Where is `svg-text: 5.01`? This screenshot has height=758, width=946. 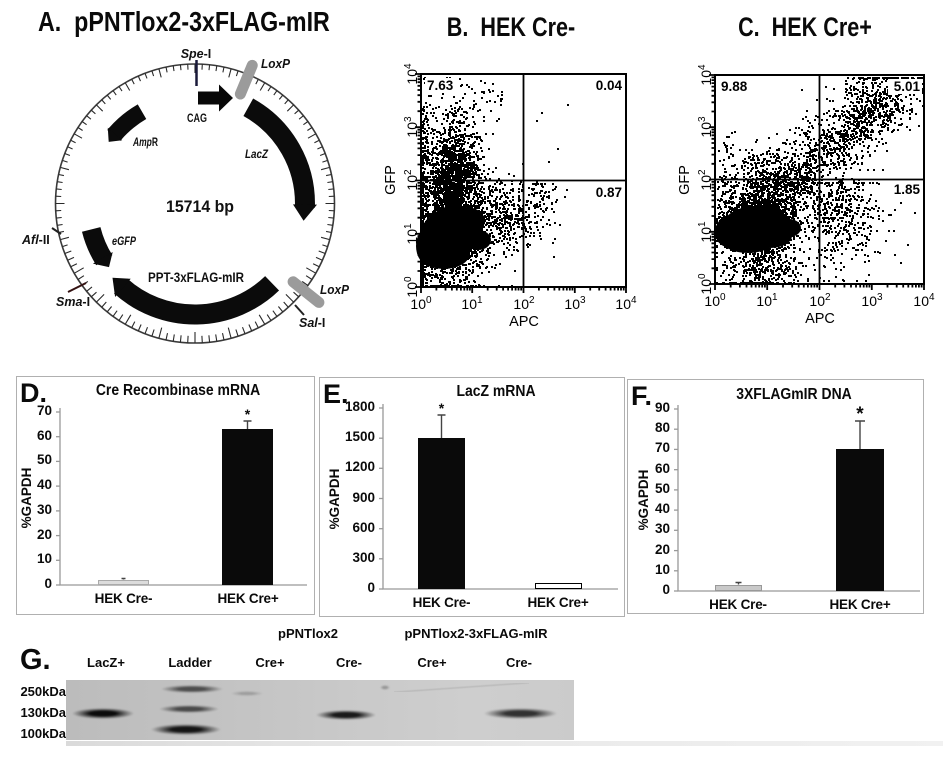 svg-text: 5.01 is located at coordinates (907, 86).